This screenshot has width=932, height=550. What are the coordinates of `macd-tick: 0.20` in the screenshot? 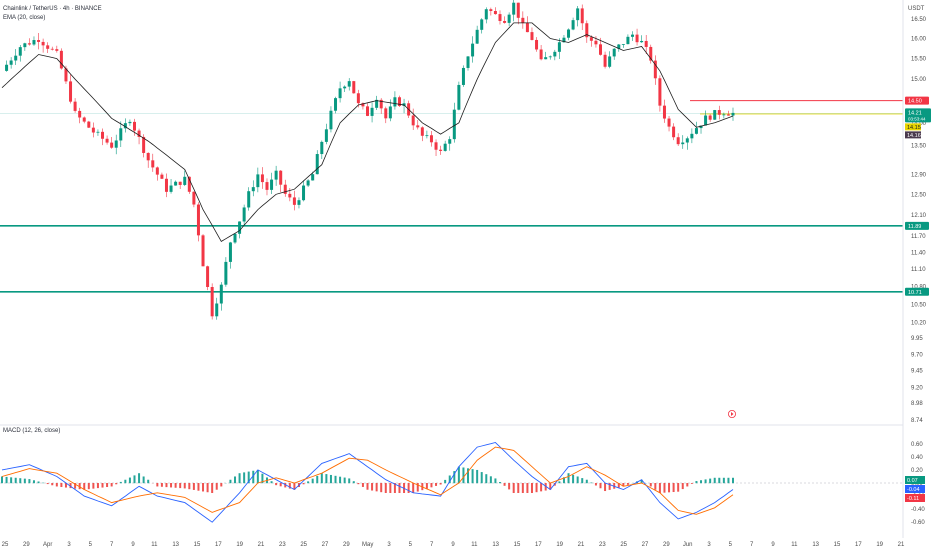 It's located at (917, 471).